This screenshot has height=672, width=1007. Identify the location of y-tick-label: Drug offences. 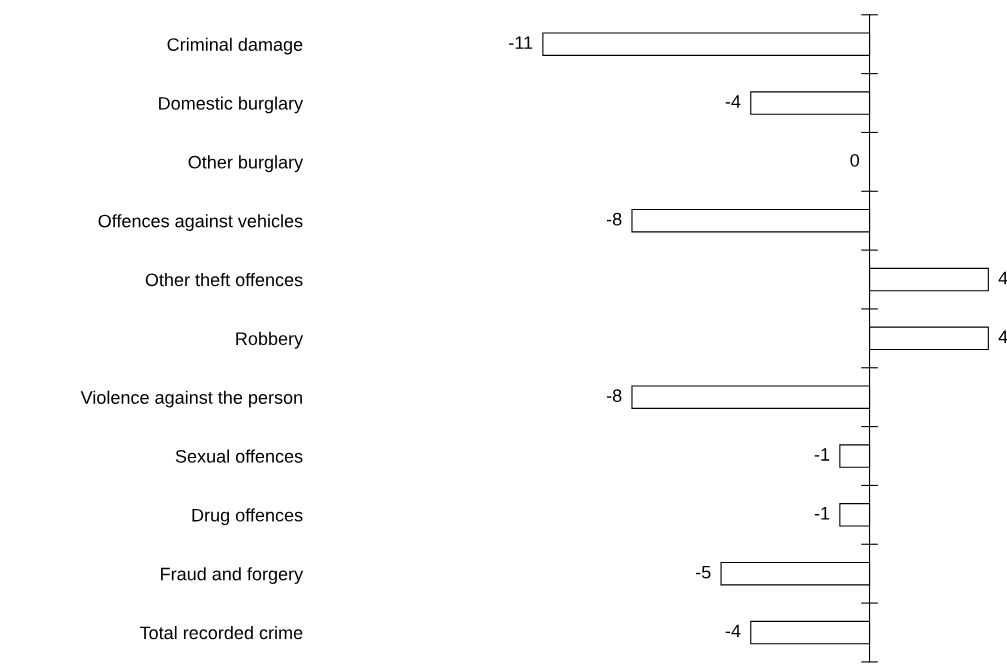
(247, 517).